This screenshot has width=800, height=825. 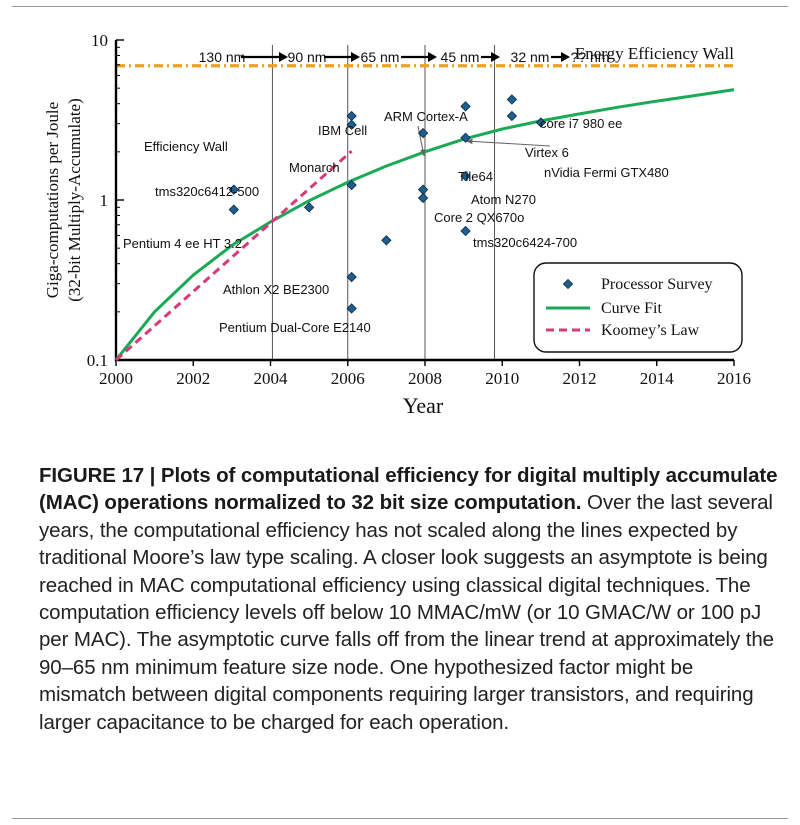 What do you see at coordinates (426, 116) in the screenshot?
I see `point-label: ARM Cortex-A` at bounding box center [426, 116].